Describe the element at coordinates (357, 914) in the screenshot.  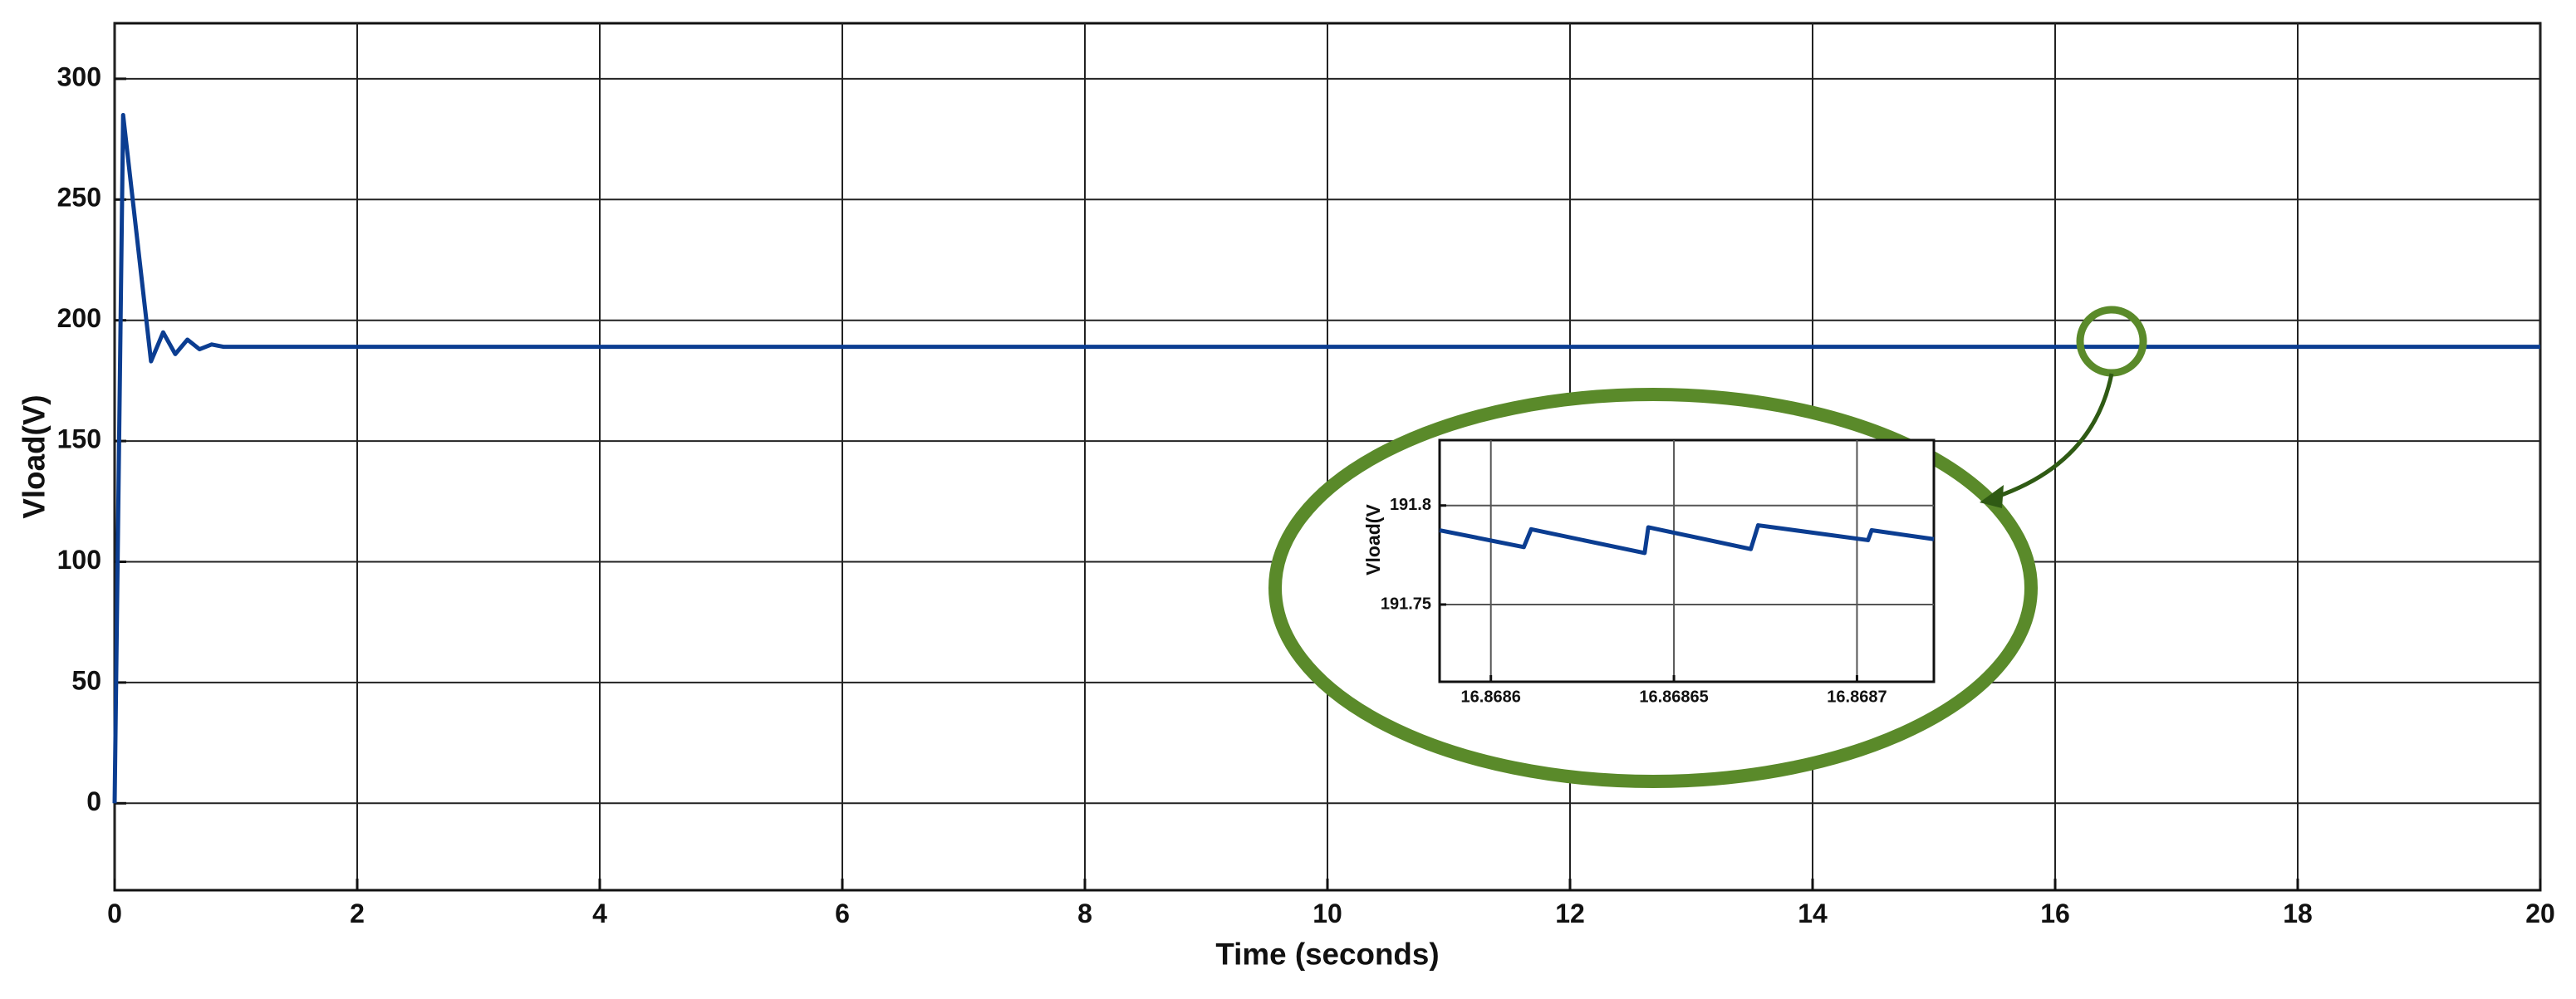
I see `x-tick-label: 2` at that location.